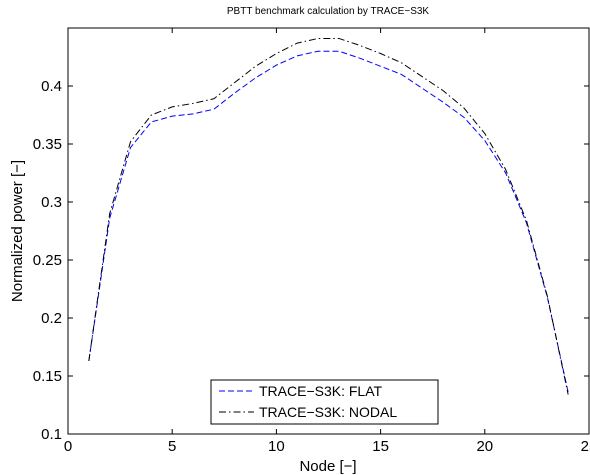 This screenshot has width=590, height=475. Describe the element at coordinates (380, 446) in the screenshot. I see `x-tick-label: 15` at that location.